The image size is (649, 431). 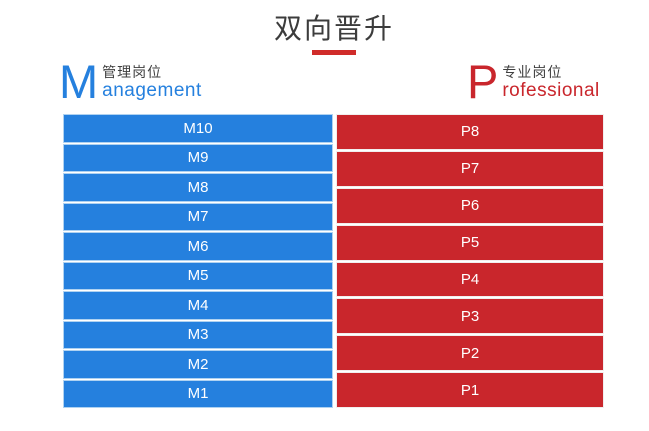 I want to click on management-label-en: anagement, so click(x=152, y=90).